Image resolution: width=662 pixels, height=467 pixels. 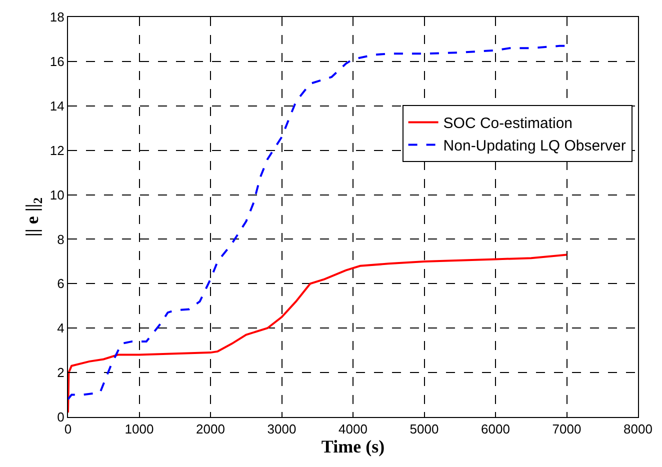 What do you see at coordinates (60, 239) in the screenshot?
I see `y-tick-label: 8` at bounding box center [60, 239].